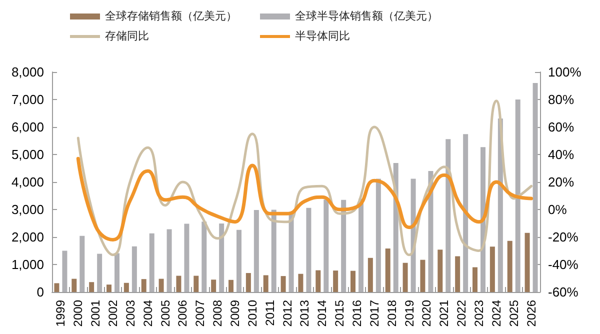 This screenshot has height=334, width=600. Describe the element at coordinates (95, 313) in the screenshot. I see `x-tick-label: 2001` at that location.